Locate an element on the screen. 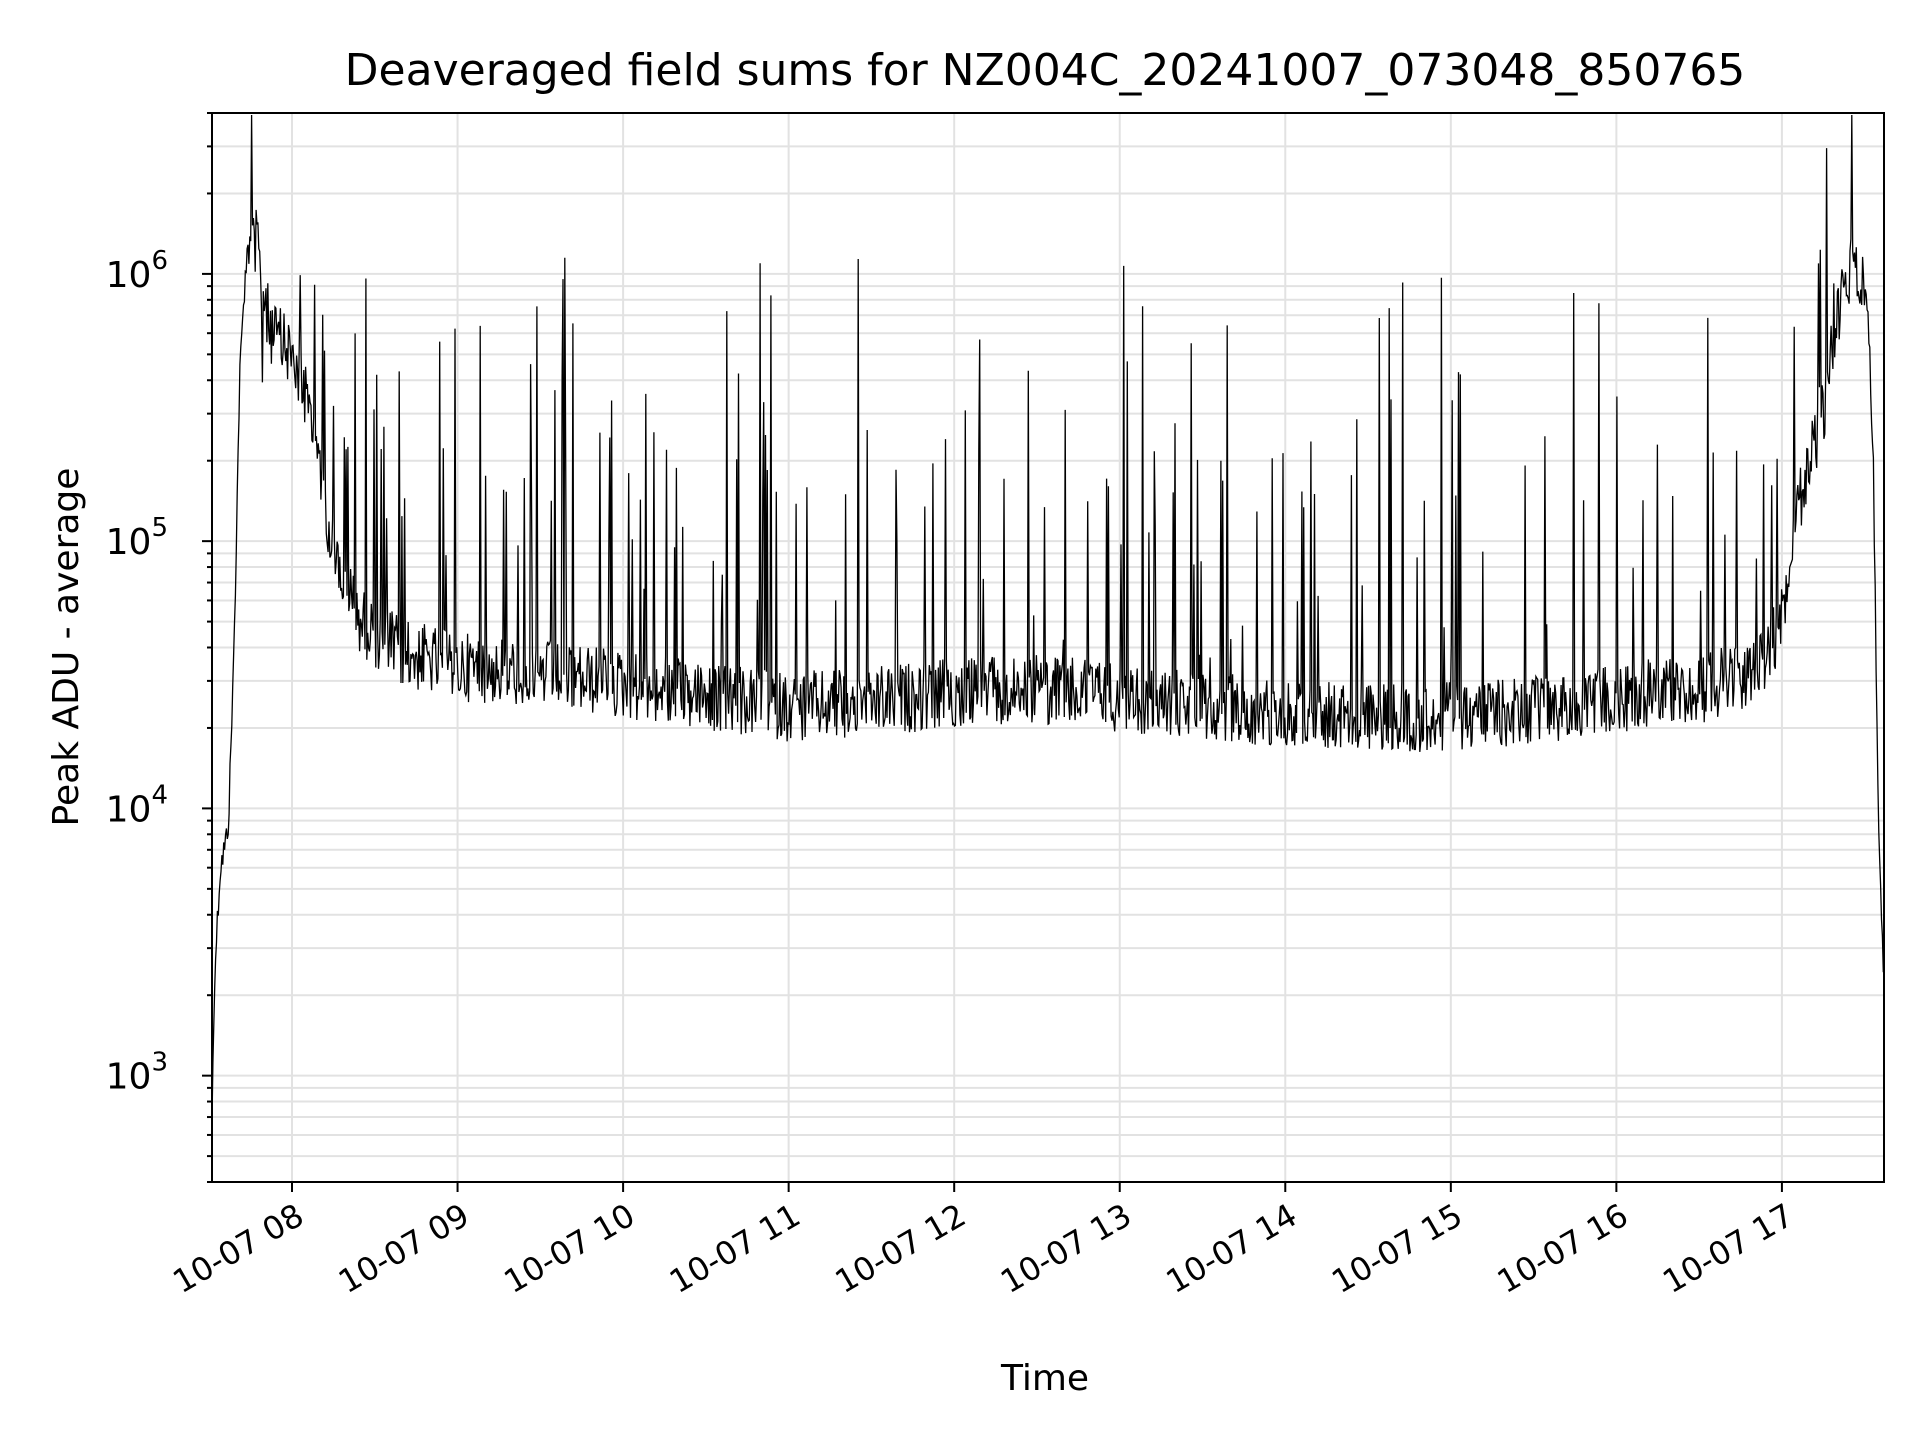  x-tick-label: 10-07 08 is located at coordinates (238, 1248).